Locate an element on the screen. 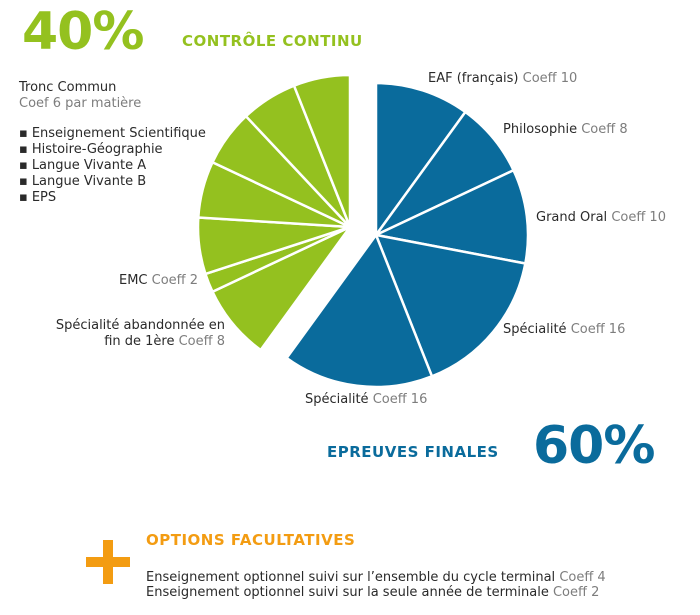 This screenshot has width=700, height=615. epreuves-finales-percent: 60% is located at coordinates (594, 446).